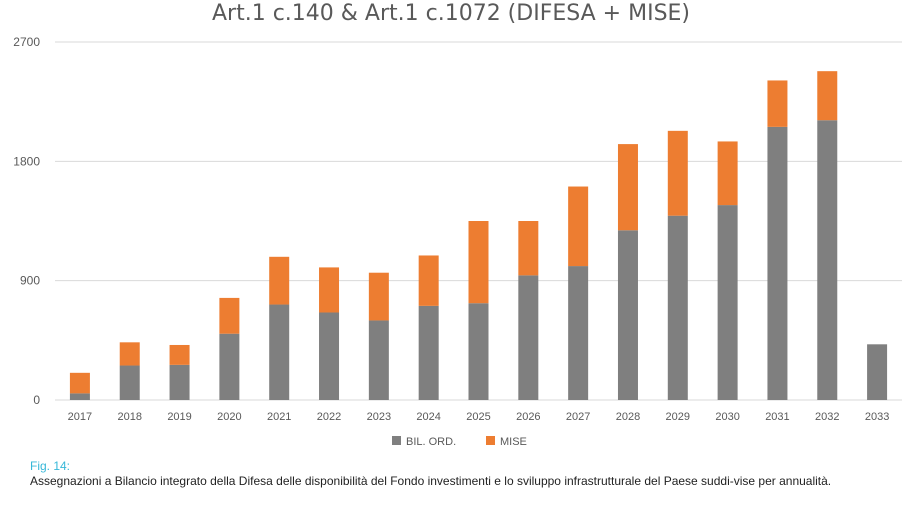  Describe the element at coordinates (36, 400) in the screenshot. I see `y-tick-label: 0` at that location.